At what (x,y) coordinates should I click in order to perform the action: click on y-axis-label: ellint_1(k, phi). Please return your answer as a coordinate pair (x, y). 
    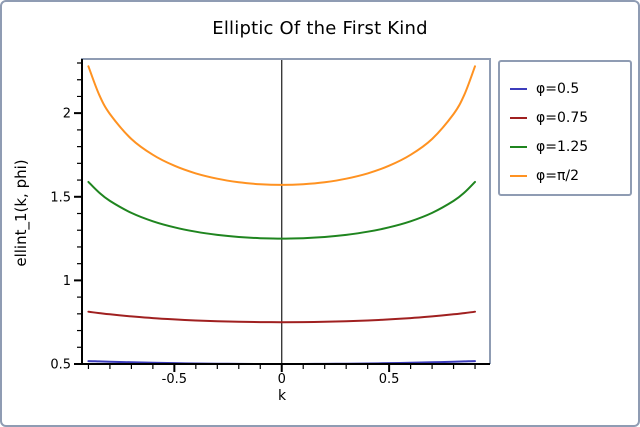
    Looking at the image, I should click on (21, 213).